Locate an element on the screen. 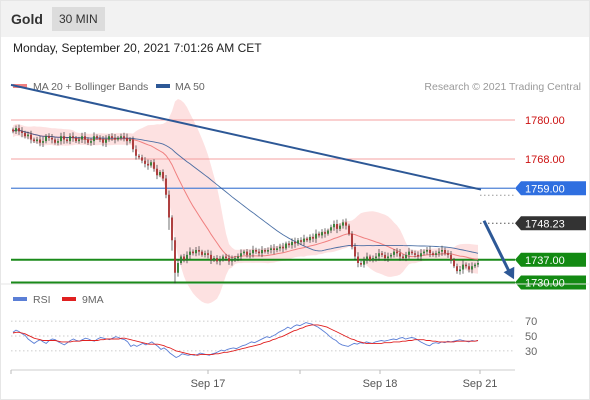 This screenshot has height=400, width=590. rsi-legend-label: RSI is located at coordinates (42, 300).